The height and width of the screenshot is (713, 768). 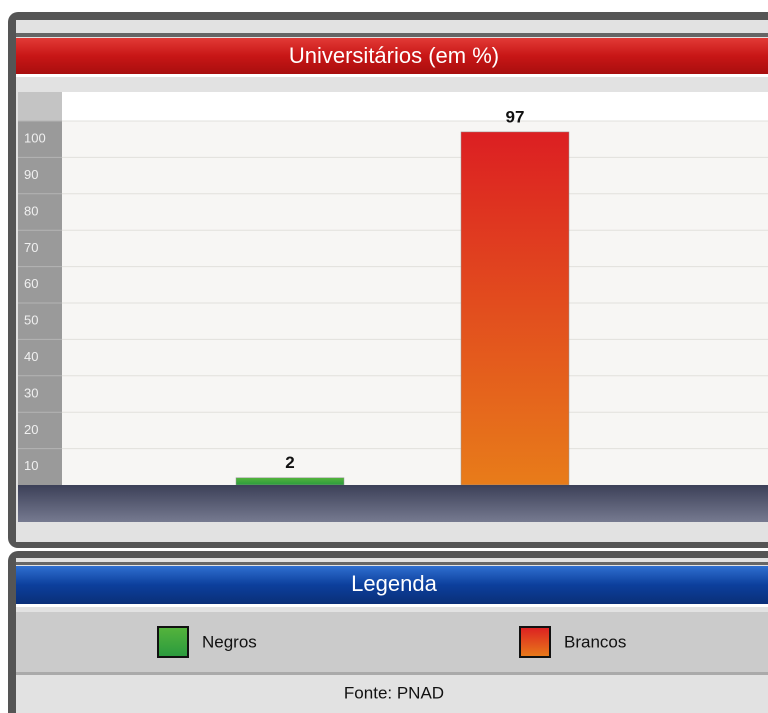 I want to click on base-bar, so click(x=393, y=503).